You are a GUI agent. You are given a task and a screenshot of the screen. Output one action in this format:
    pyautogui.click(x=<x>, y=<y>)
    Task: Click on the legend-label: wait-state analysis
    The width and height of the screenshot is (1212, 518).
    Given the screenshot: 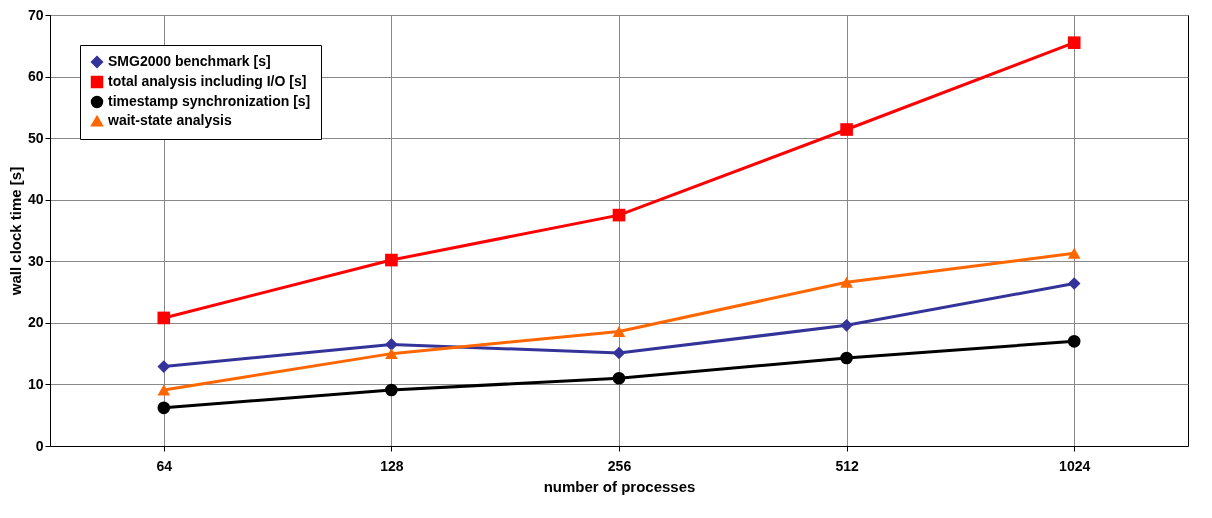 What is the action you would take?
    pyautogui.click(x=169, y=120)
    